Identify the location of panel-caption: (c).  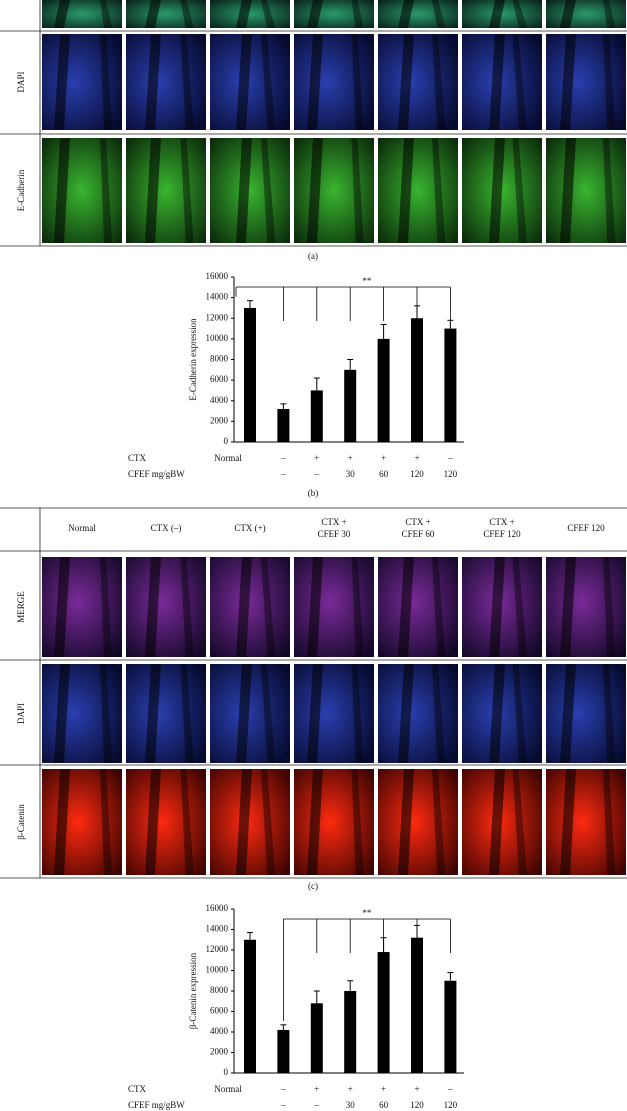
(313, 886).